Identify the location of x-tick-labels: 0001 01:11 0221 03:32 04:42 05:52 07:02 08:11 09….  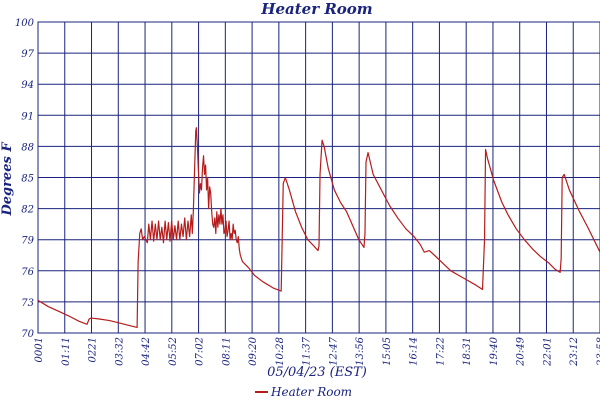
(317, 351).